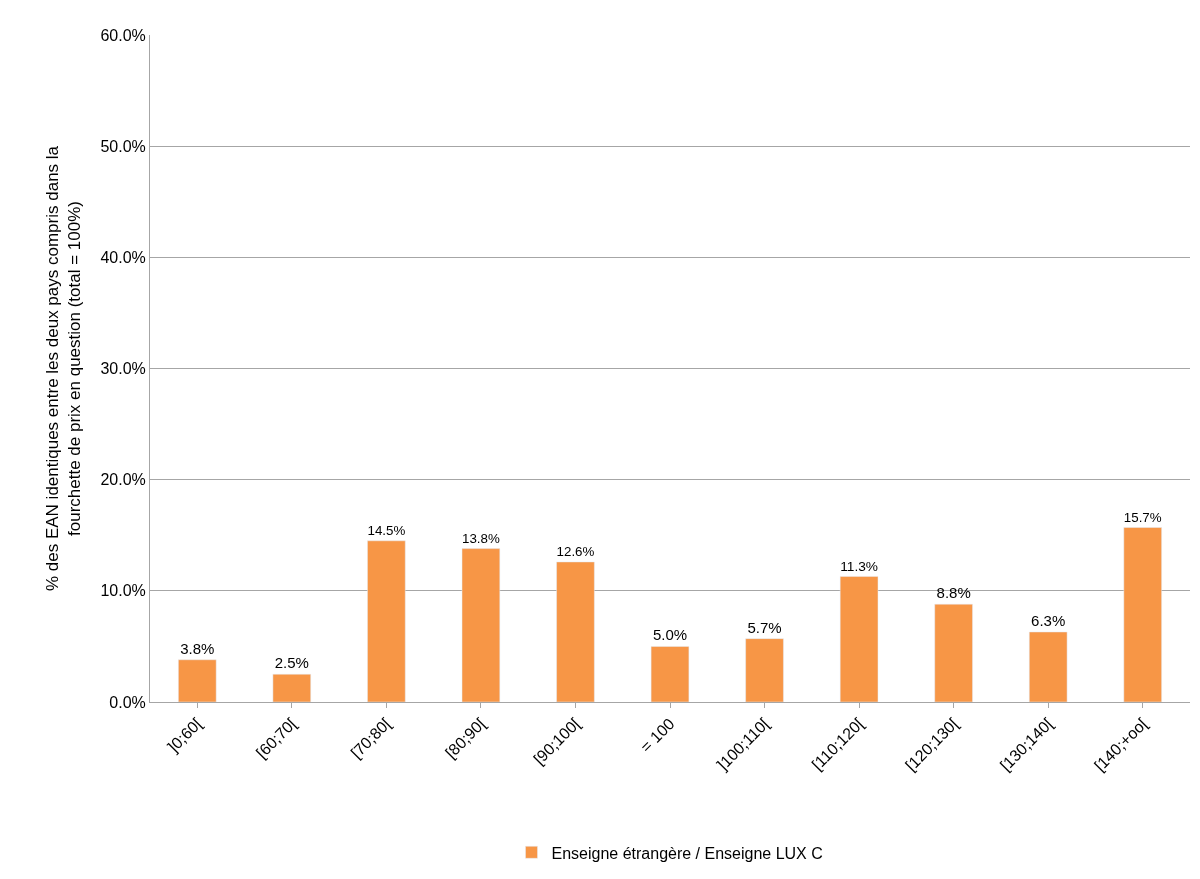 The height and width of the screenshot is (879, 1200). What do you see at coordinates (127, 702) in the screenshot?
I see `y-tick-label: 0.0%` at bounding box center [127, 702].